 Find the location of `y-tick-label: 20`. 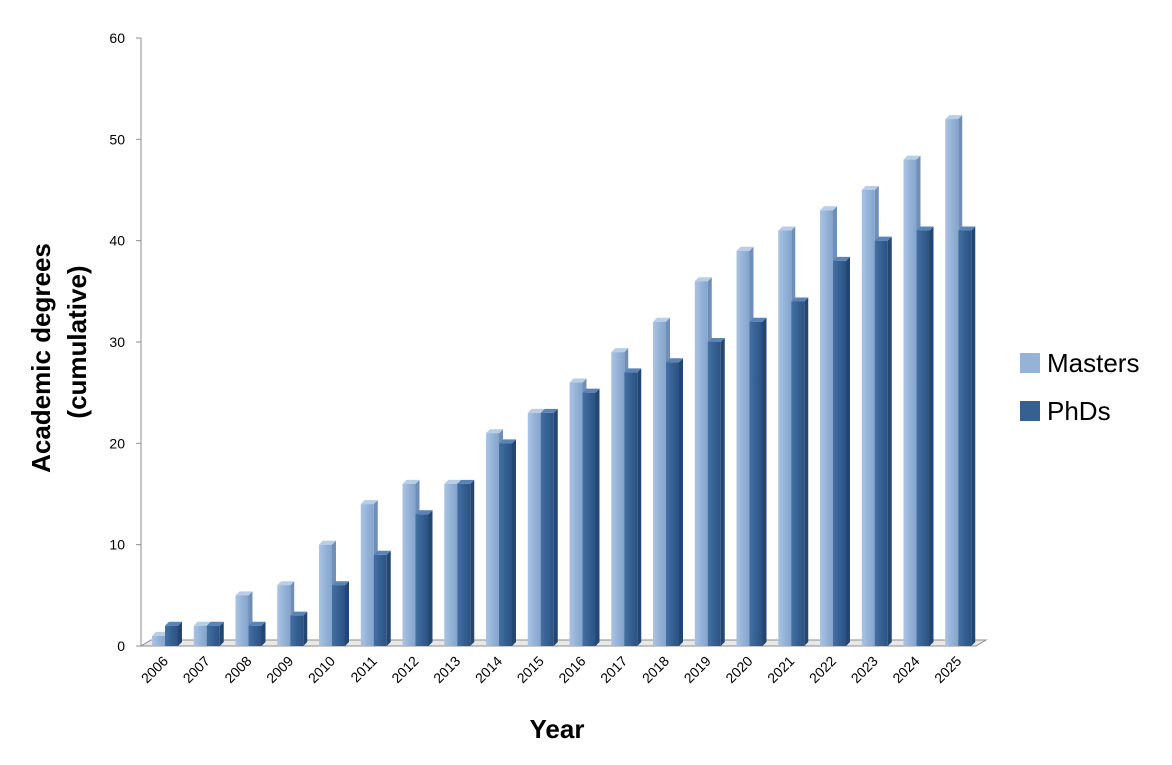

y-tick-label: 20 is located at coordinates (117, 443).